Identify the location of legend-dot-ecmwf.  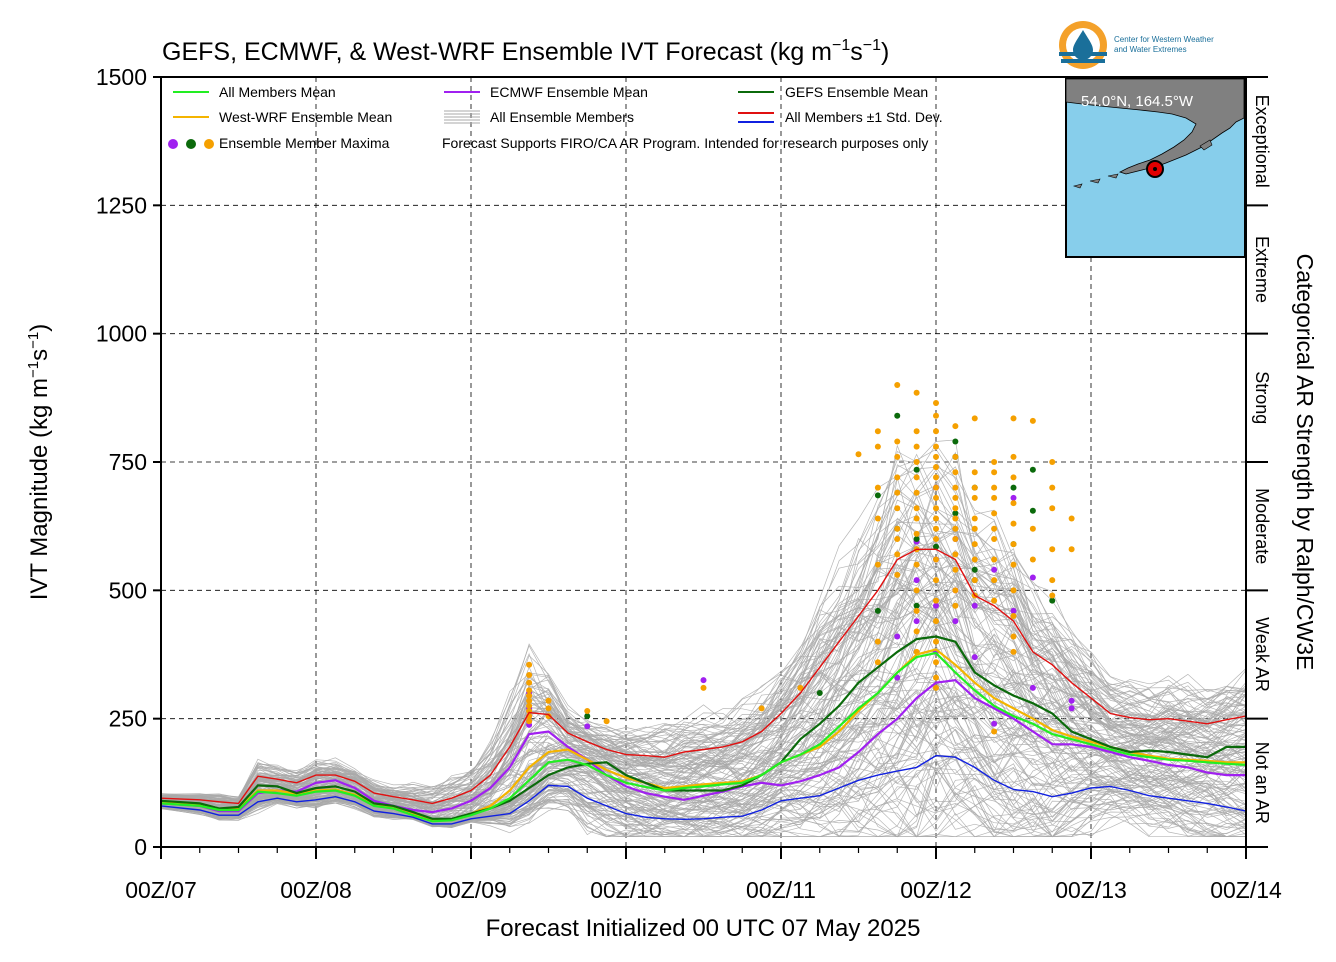
(173, 144).